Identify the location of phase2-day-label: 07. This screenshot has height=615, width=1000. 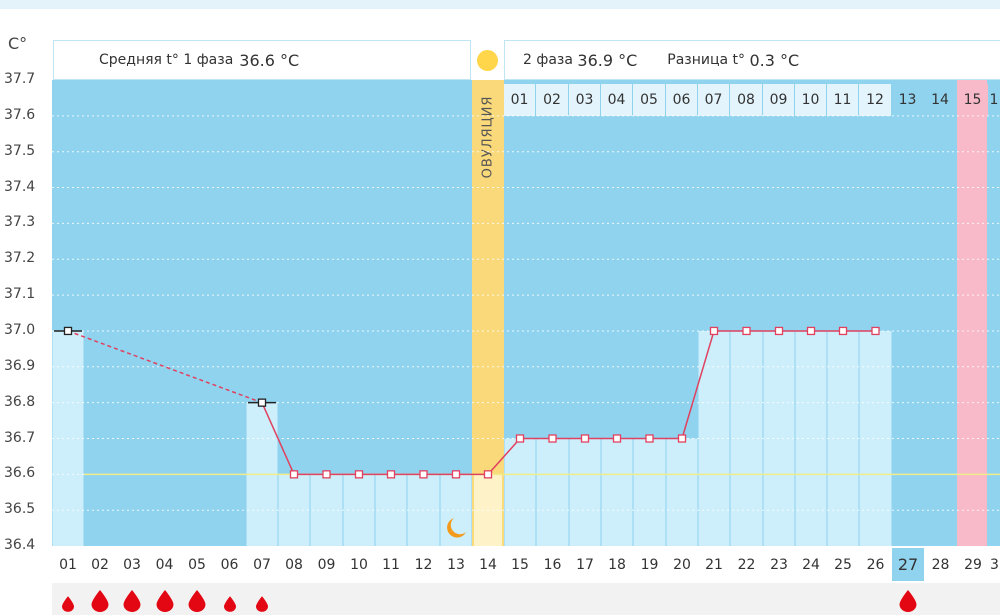
(713, 100).